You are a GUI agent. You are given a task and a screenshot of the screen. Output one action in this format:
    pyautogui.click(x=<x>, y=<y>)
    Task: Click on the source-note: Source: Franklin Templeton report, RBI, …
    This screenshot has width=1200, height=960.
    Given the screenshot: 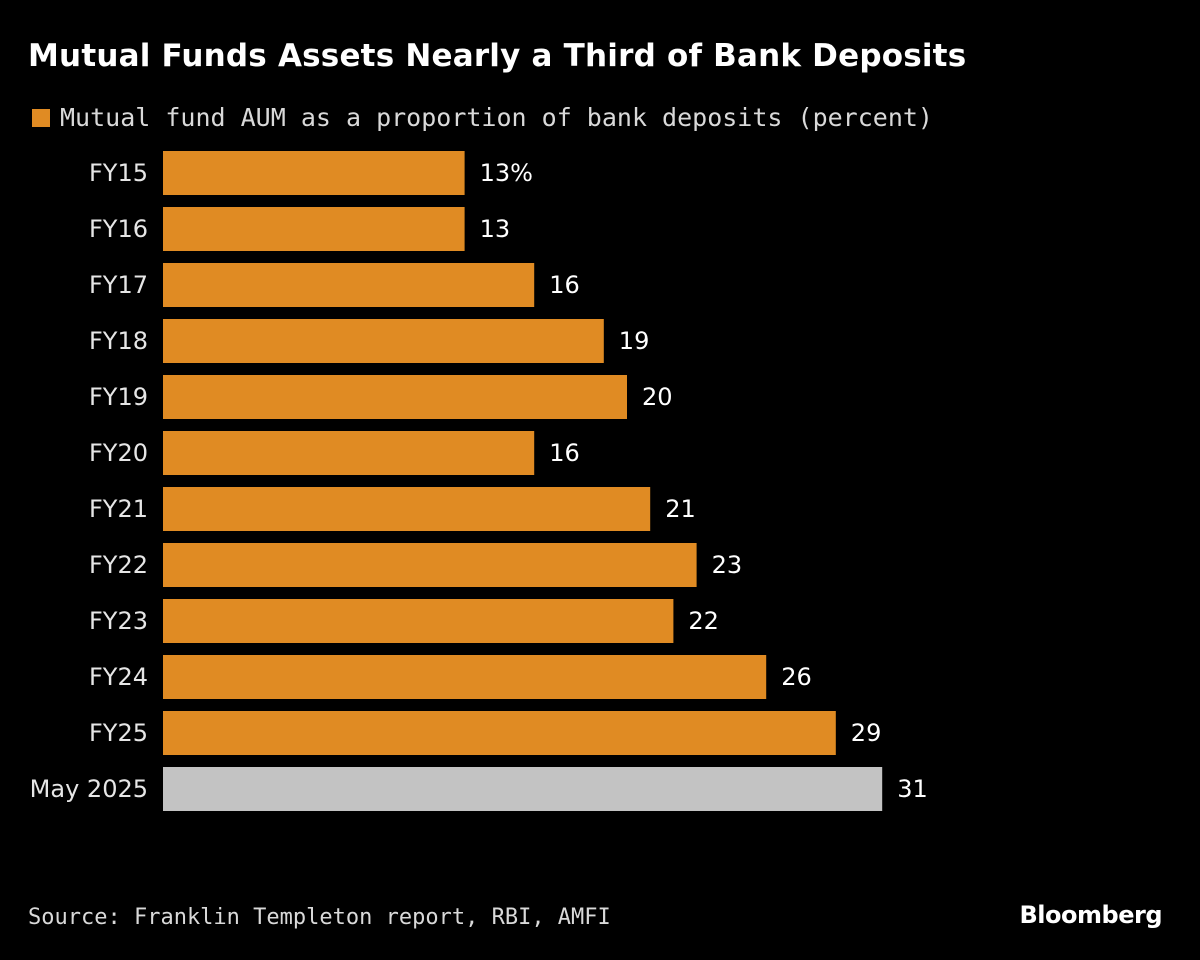 What is the action you would take?
    pyautogui.click(x=319, y=917)
    